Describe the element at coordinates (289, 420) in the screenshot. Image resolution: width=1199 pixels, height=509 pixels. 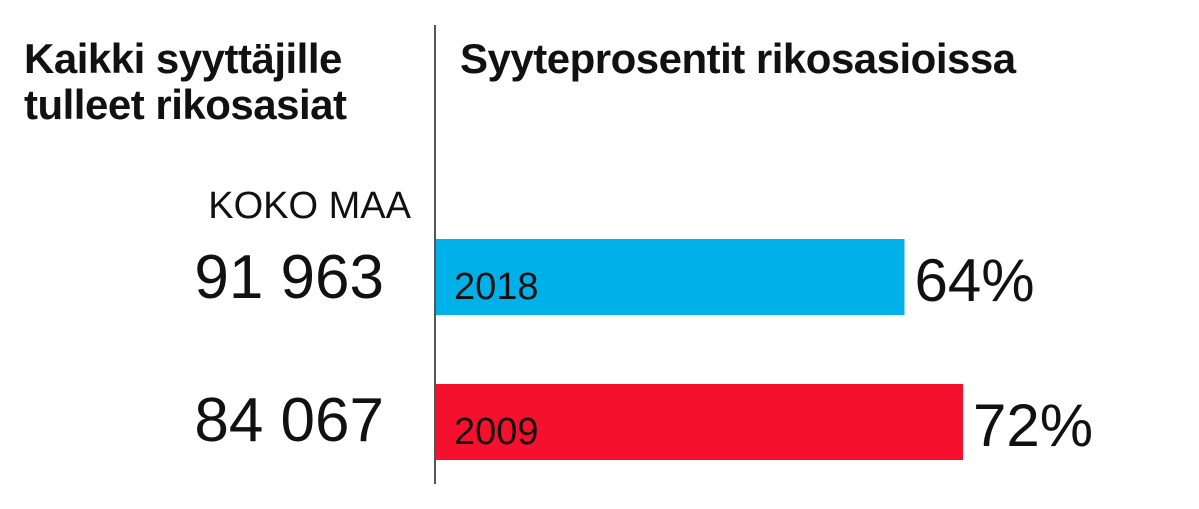
I see `total-2009: 84 067` at that location.